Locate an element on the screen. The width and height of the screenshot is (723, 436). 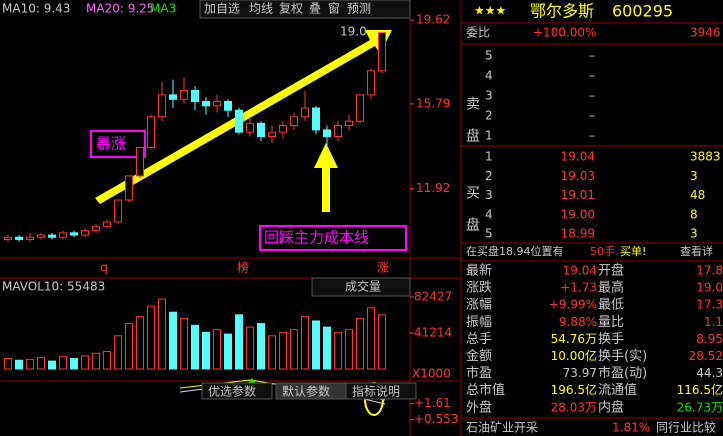
price: 19.00 is located at coordinates (578, 214).